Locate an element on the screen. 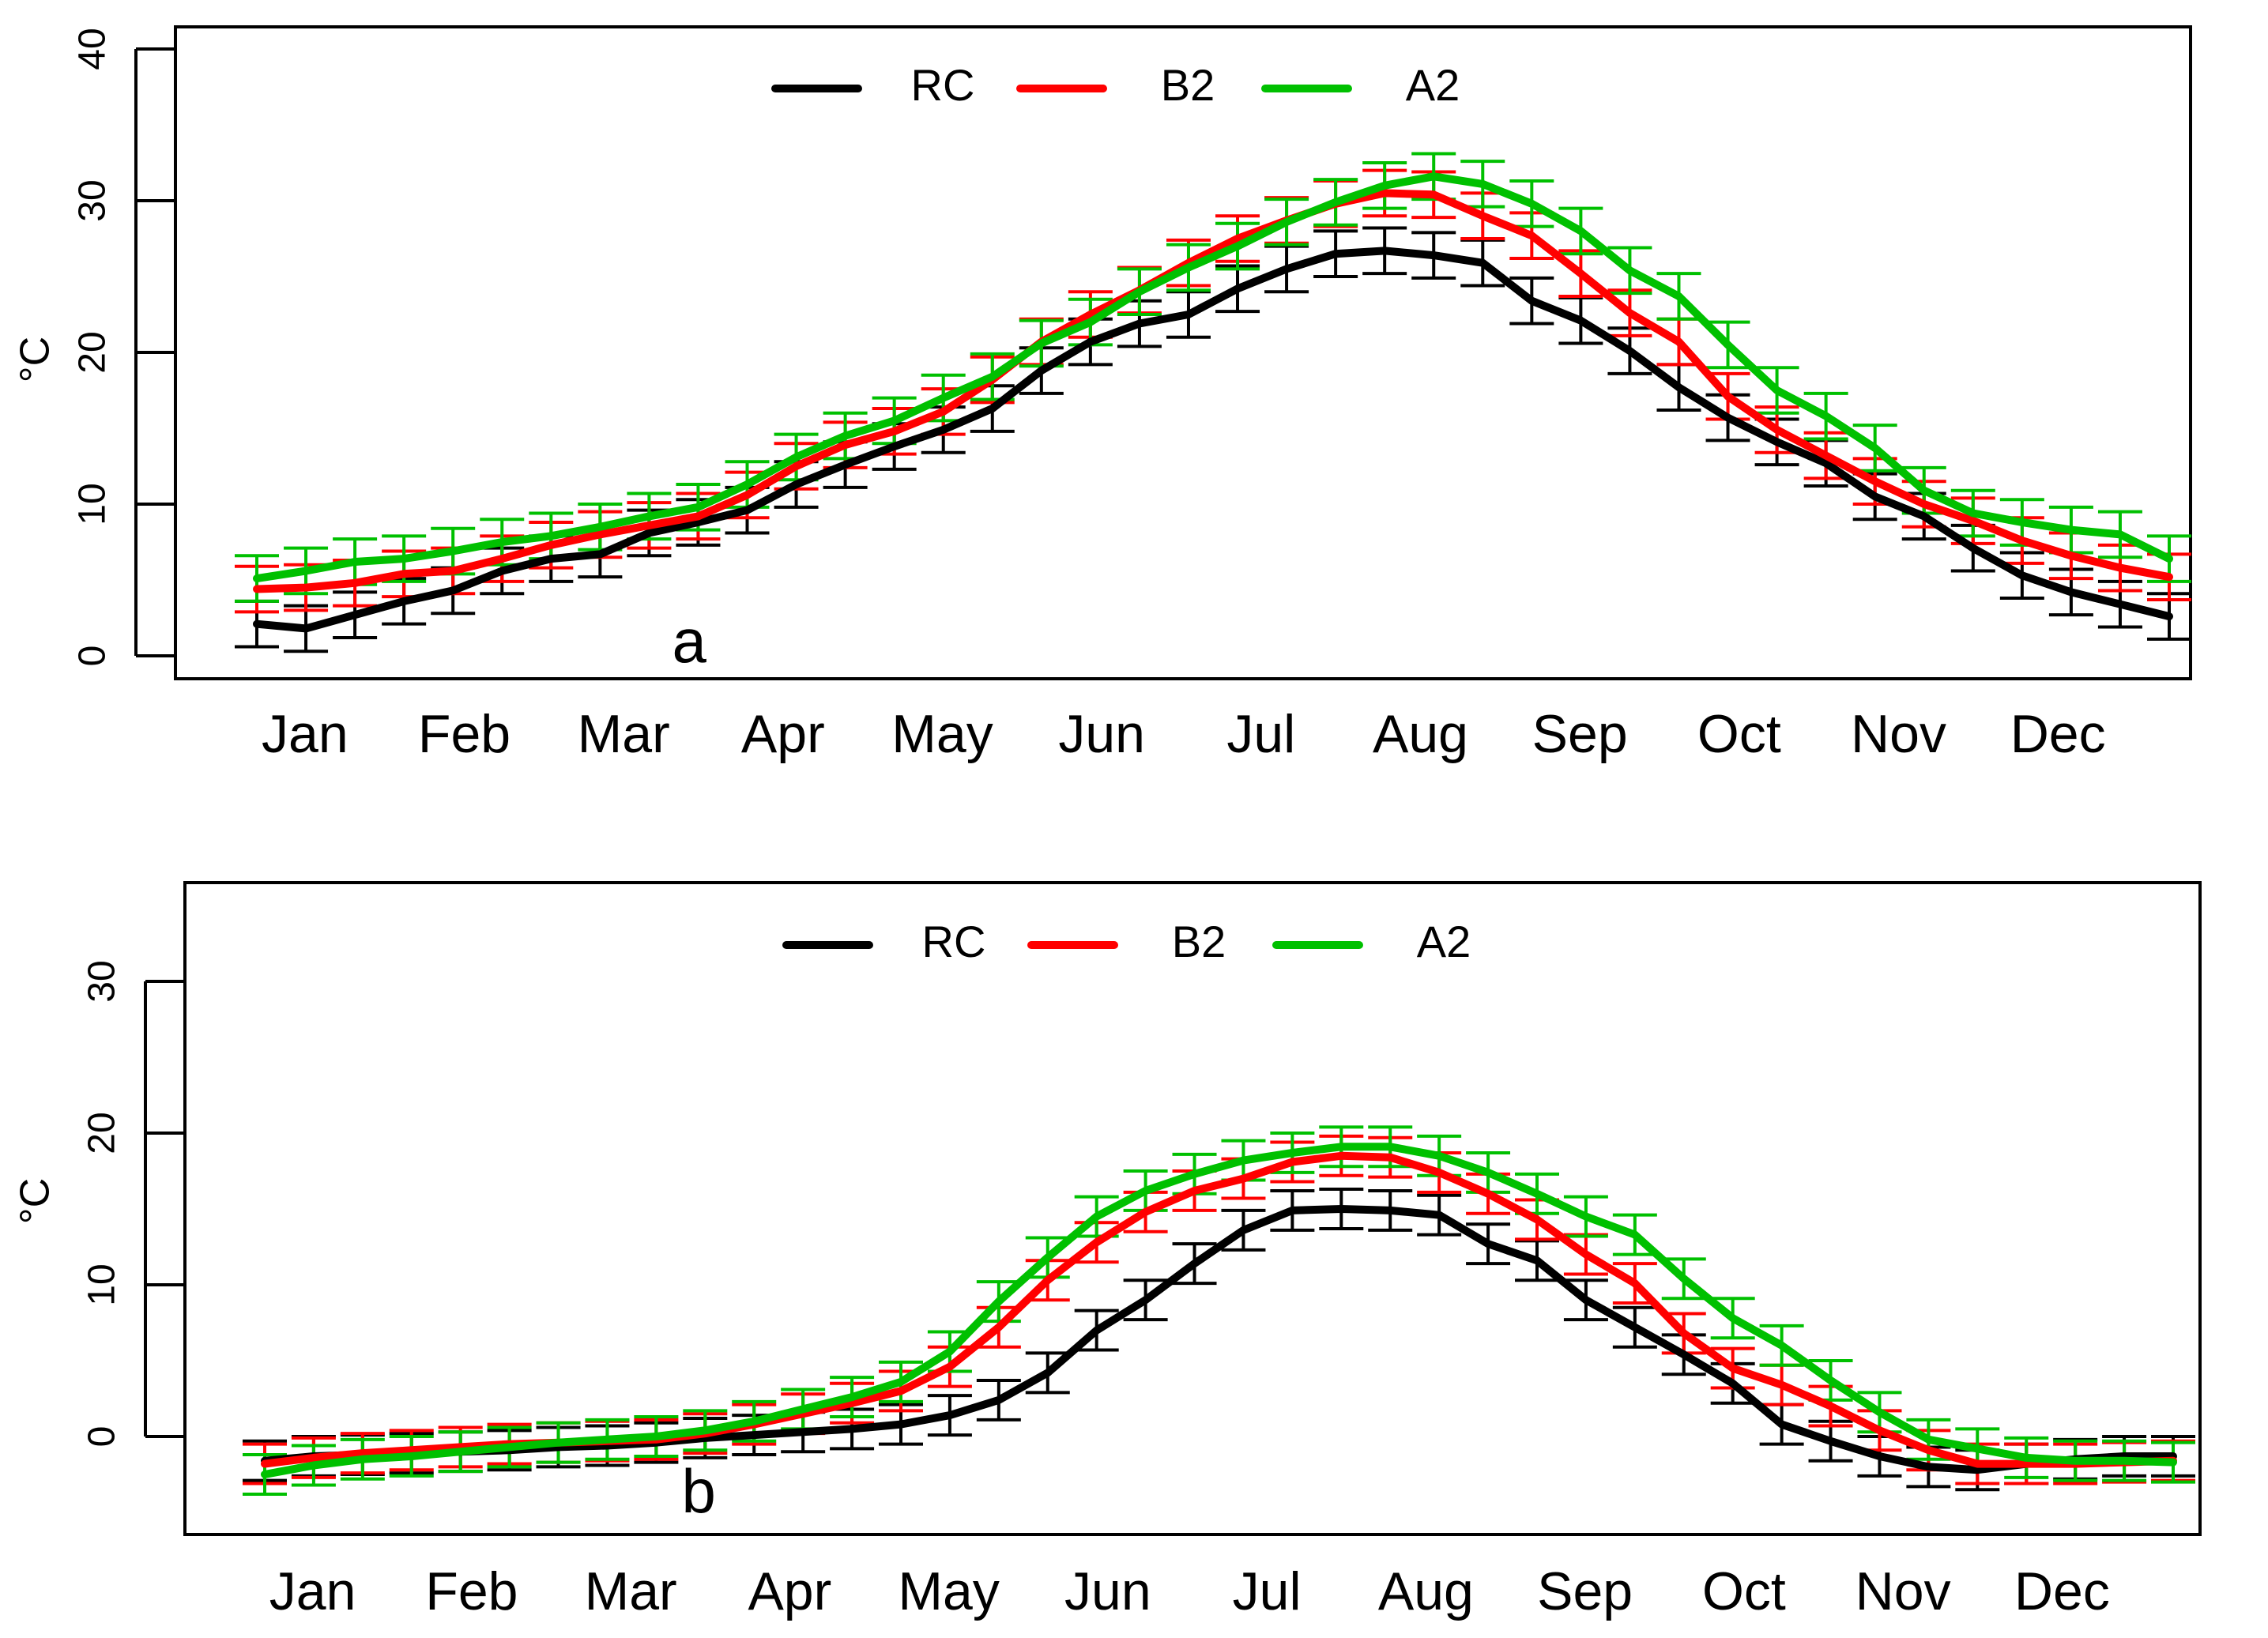 The image size is (2268, 1638). panel-label: b is located at coordinates (699, 1491).